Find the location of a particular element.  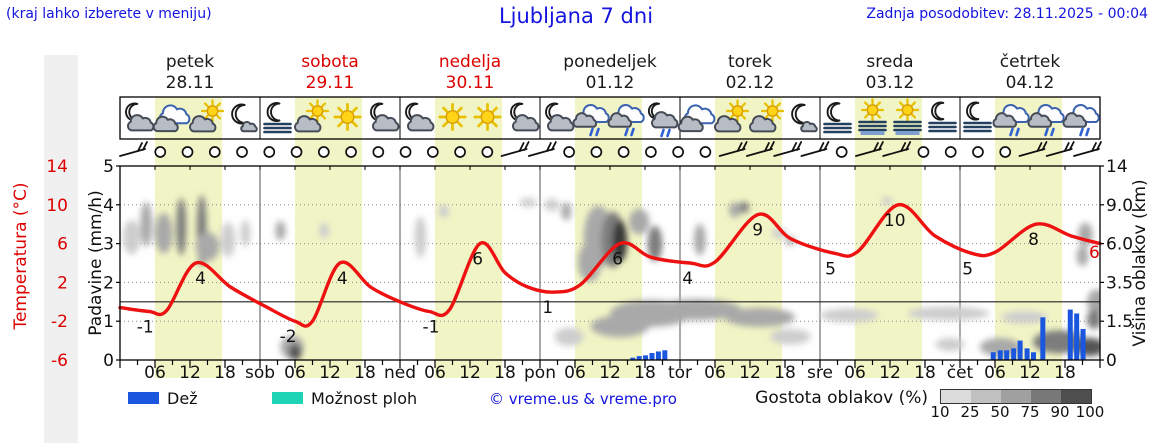

temperature-value-label: -1 is located at coordinates (431, 328).